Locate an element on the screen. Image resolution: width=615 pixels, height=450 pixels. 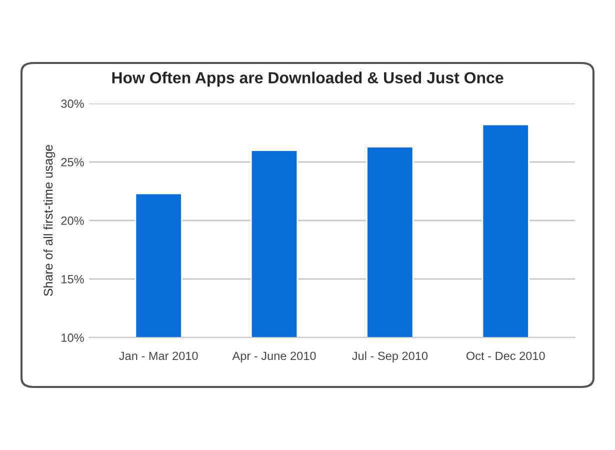
x-tick-label: Jan - Mar 2010 is located at coordinates (158, 356).